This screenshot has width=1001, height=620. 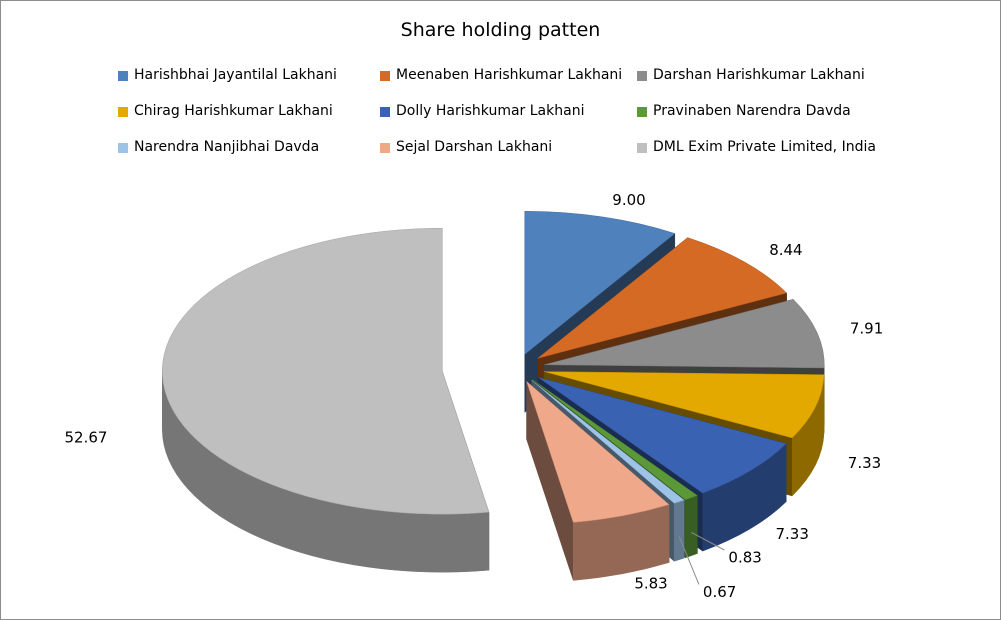 I want to click on chart-title: Share holding patten, so click(x=500, y=30).